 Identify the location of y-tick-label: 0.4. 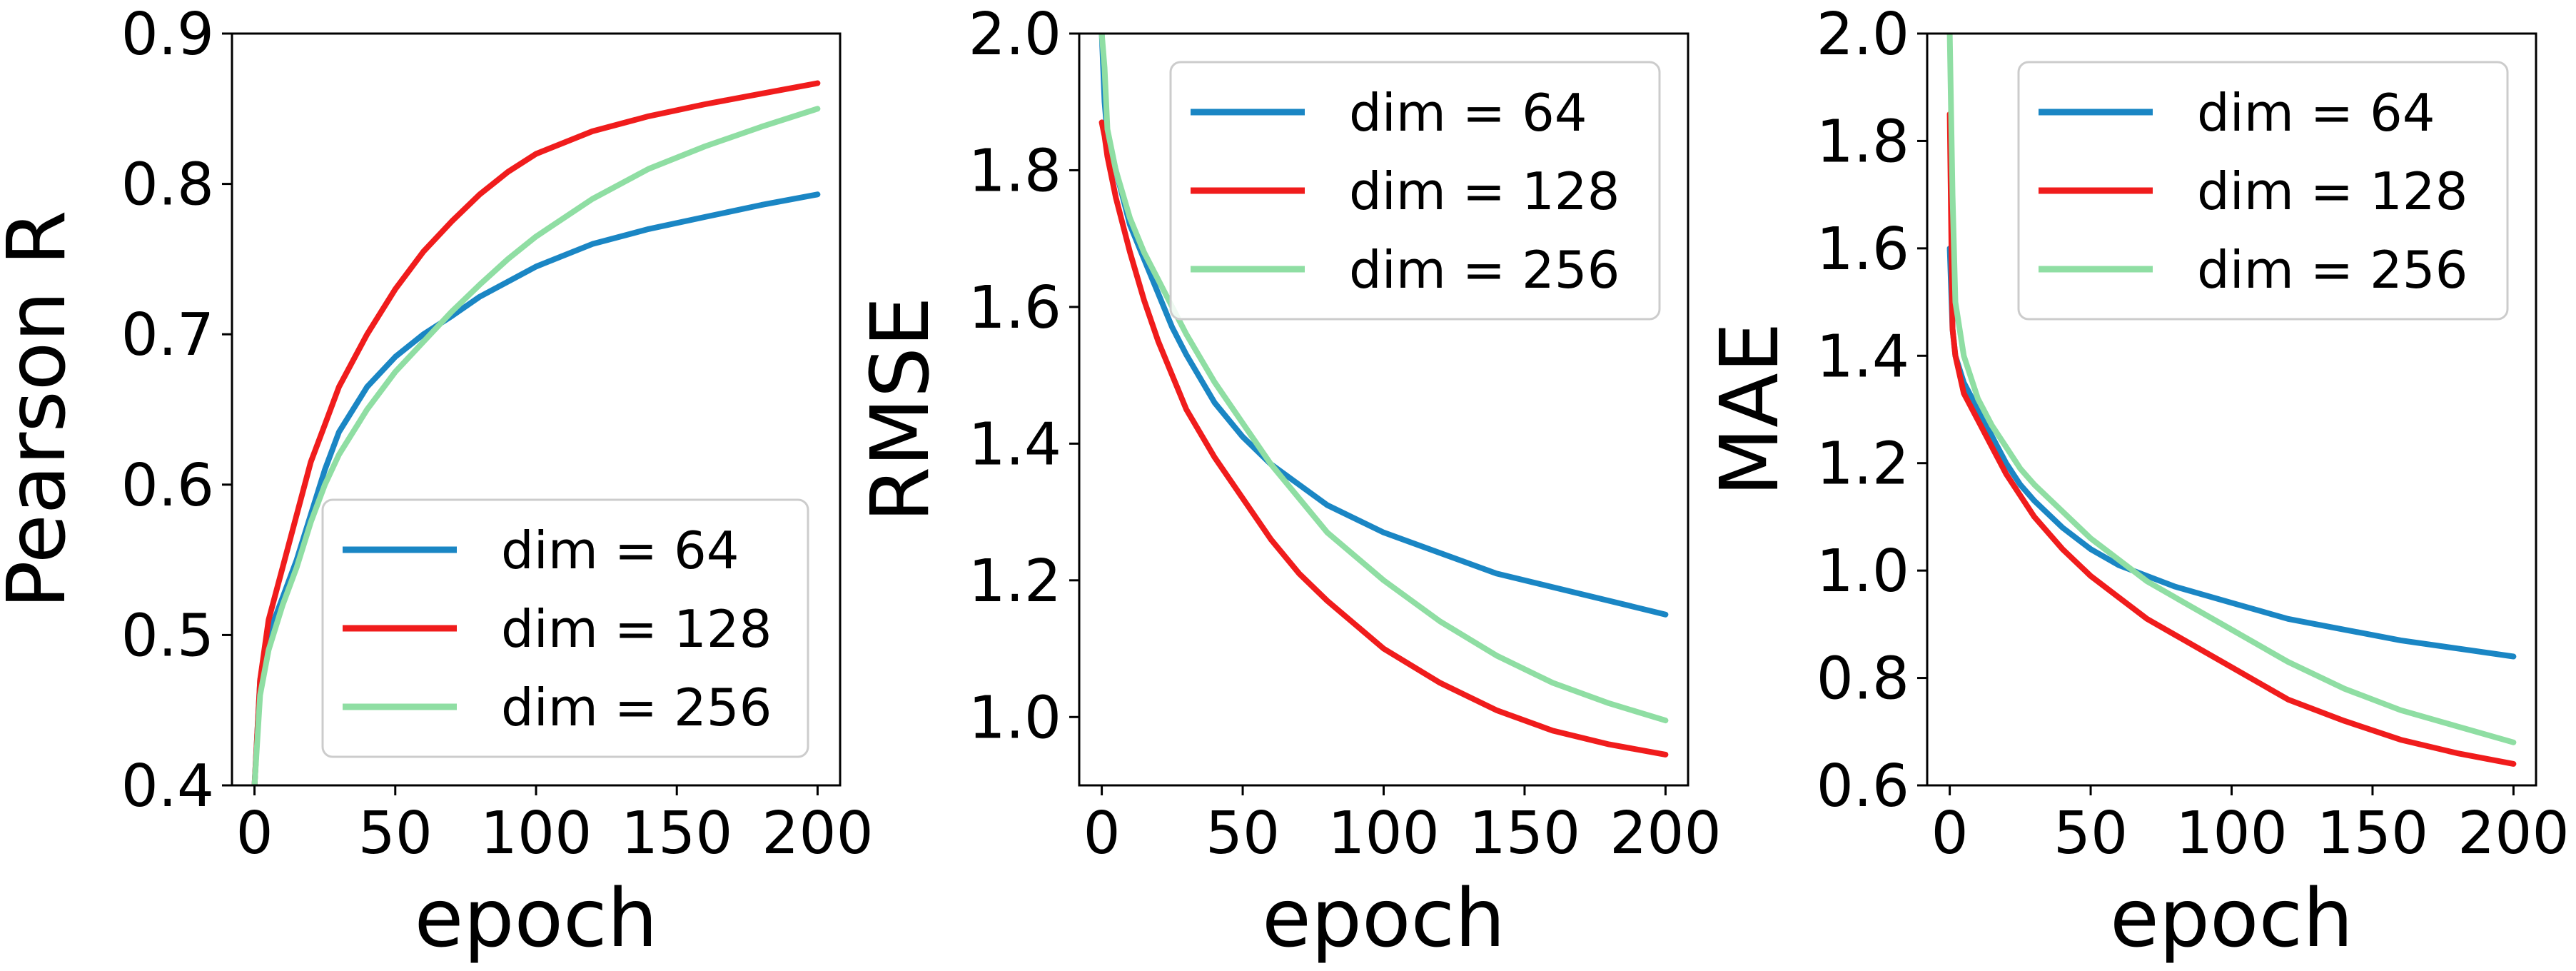
(167, 787).